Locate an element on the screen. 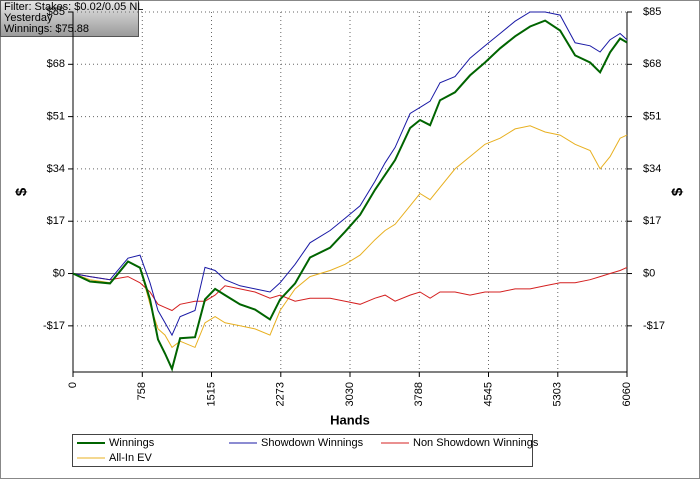 Image resolution: width=700 pixels, height=479 pixels. y2-tick-label: $85 is located at coordinates (652, 12).